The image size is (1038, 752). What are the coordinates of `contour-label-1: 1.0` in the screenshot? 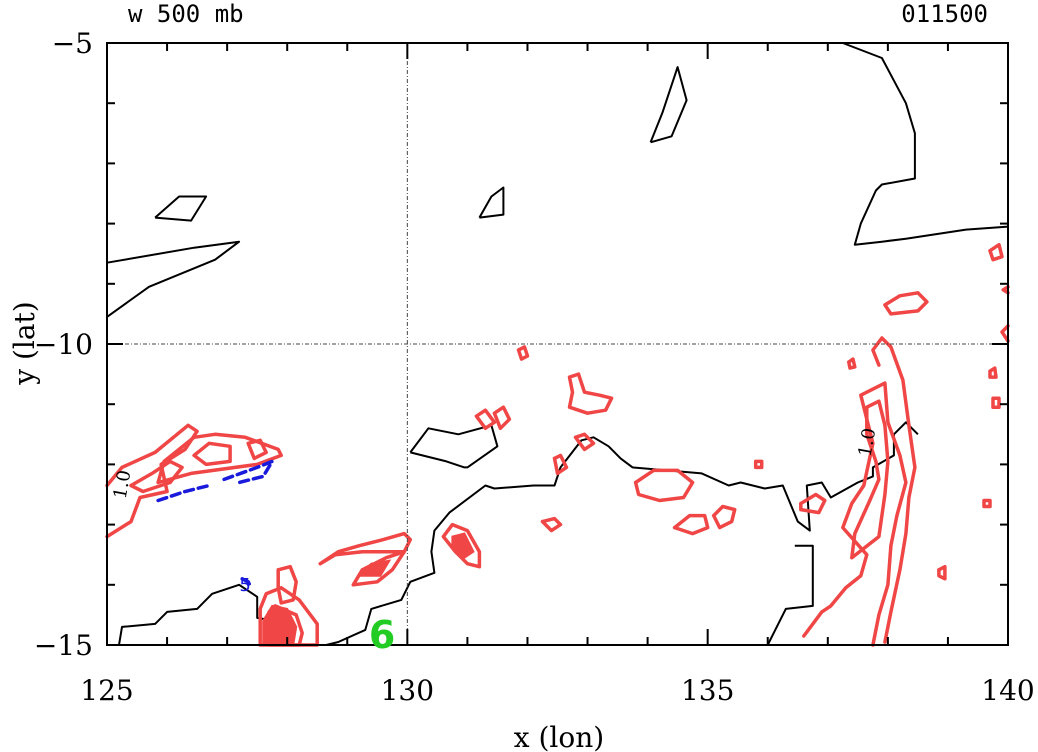 It's located at (868, 442).